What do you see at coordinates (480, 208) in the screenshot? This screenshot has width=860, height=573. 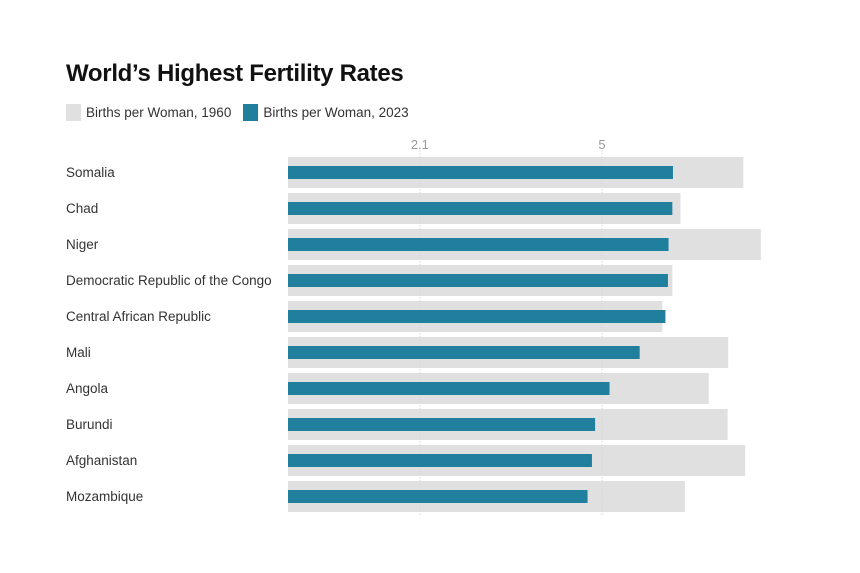 I see `bar-2023-chad` at bounding box center [480, 208].